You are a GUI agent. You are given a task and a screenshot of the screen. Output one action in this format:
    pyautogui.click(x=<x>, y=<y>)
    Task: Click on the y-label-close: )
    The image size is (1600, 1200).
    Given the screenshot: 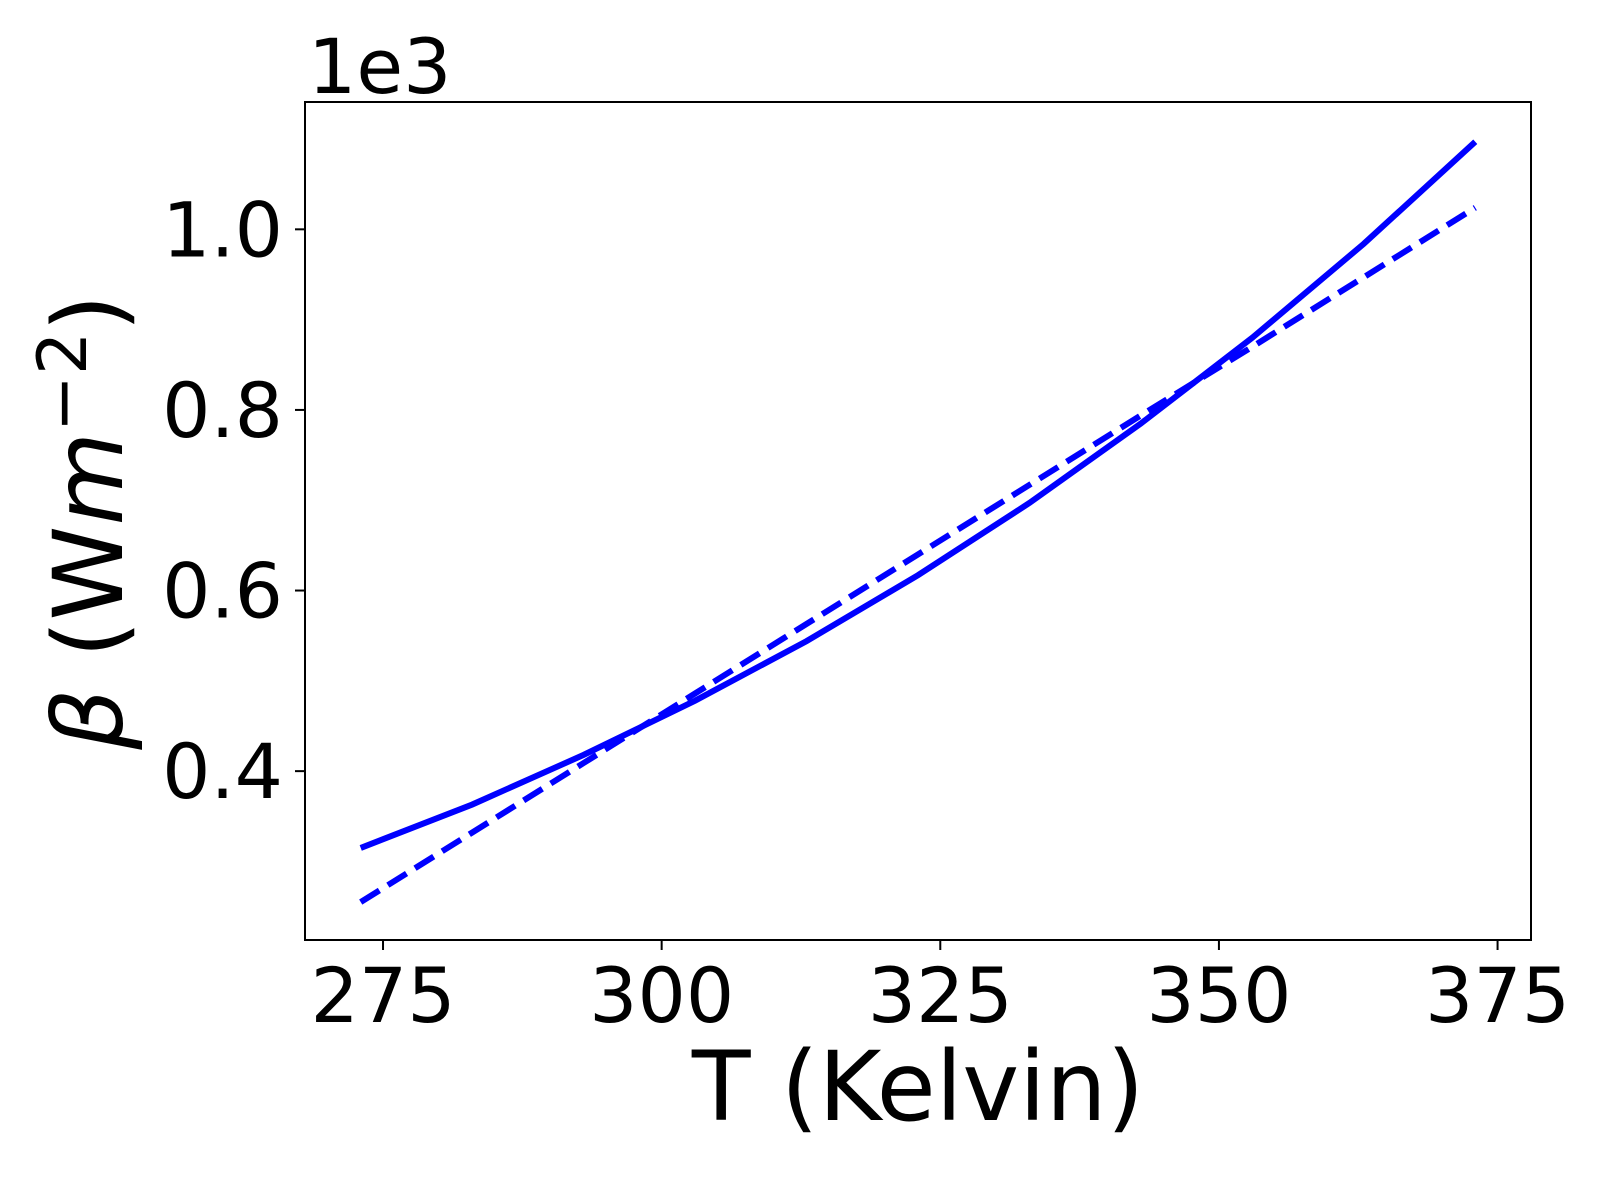 What is the action you would take?
    pyautogui.click(x=89, y=312)
    